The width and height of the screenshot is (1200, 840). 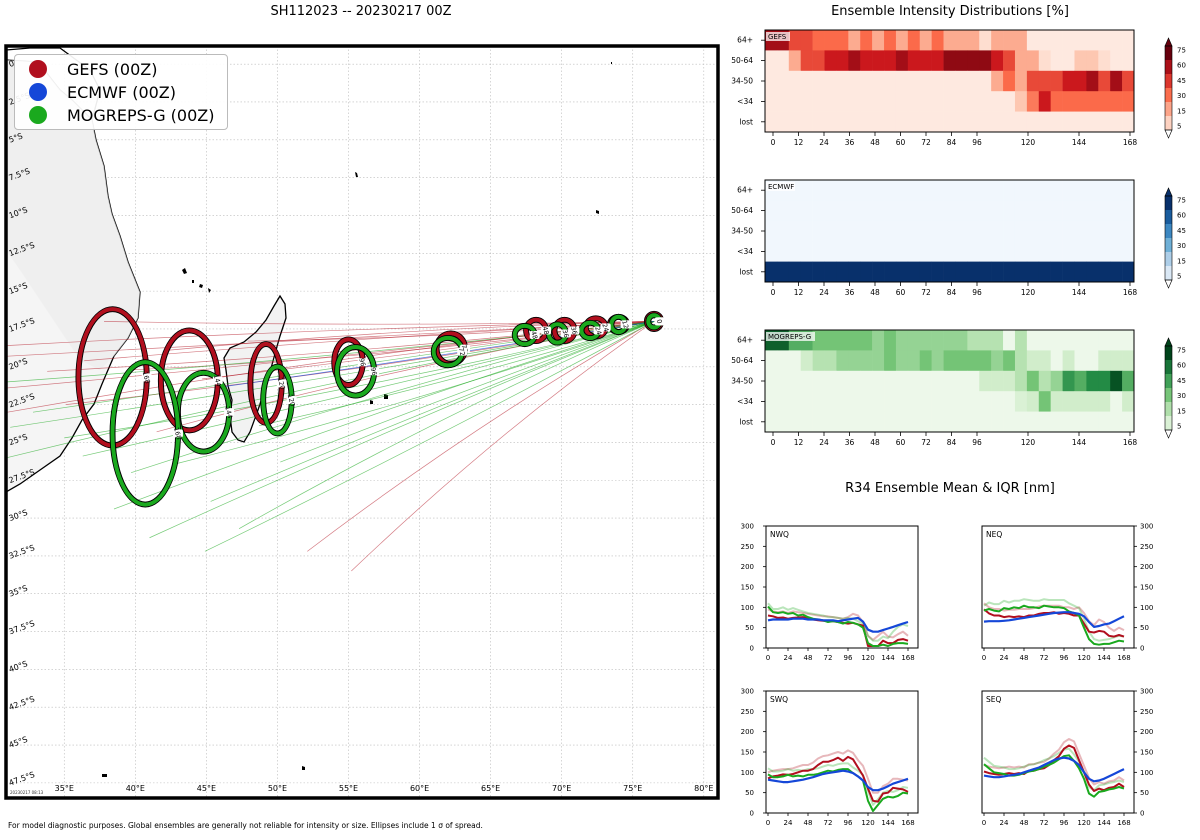 What do you see at coordinates (952, 142) in the screenshot?
I see `intensity-x-tick: 84` at bounding box center [952, 142].